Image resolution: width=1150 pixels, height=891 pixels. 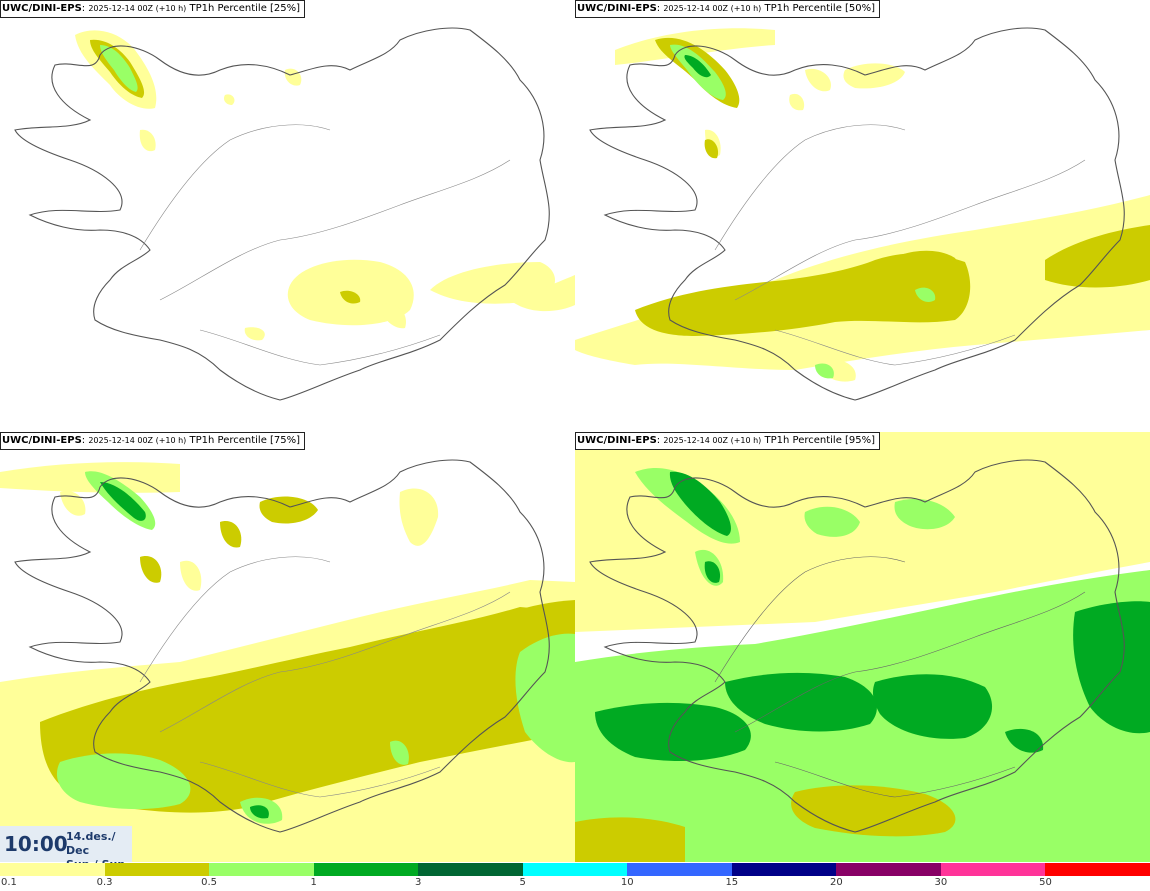 What do you see at coordinates (91, 843) in the screenshot?
I see `date-line-1: 14.des./ Dec` at bounding box center [91, 843].